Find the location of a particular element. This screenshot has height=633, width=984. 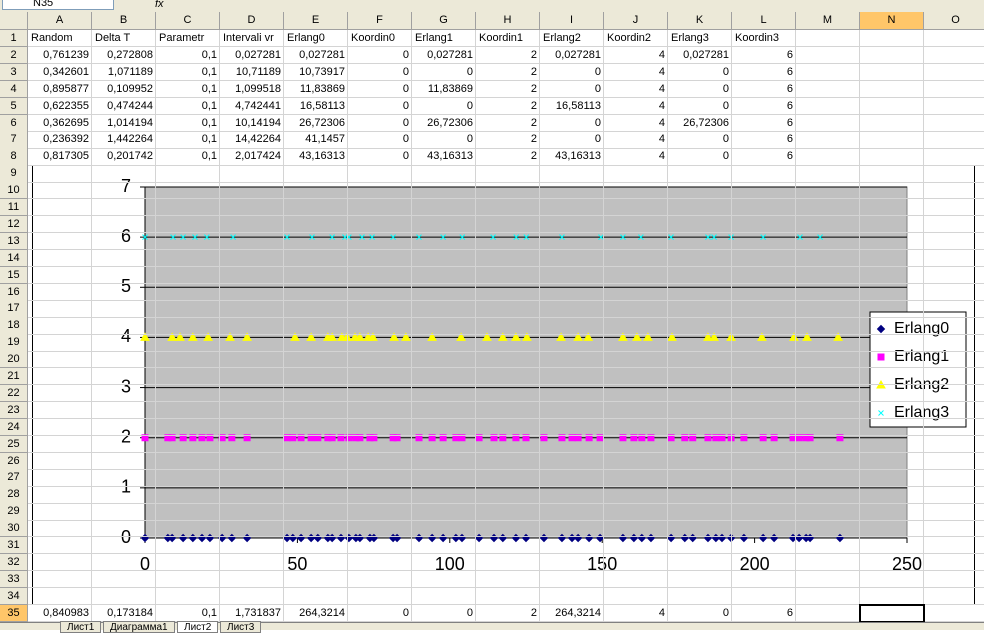

selected-cell is located at coordinates (892, 613).